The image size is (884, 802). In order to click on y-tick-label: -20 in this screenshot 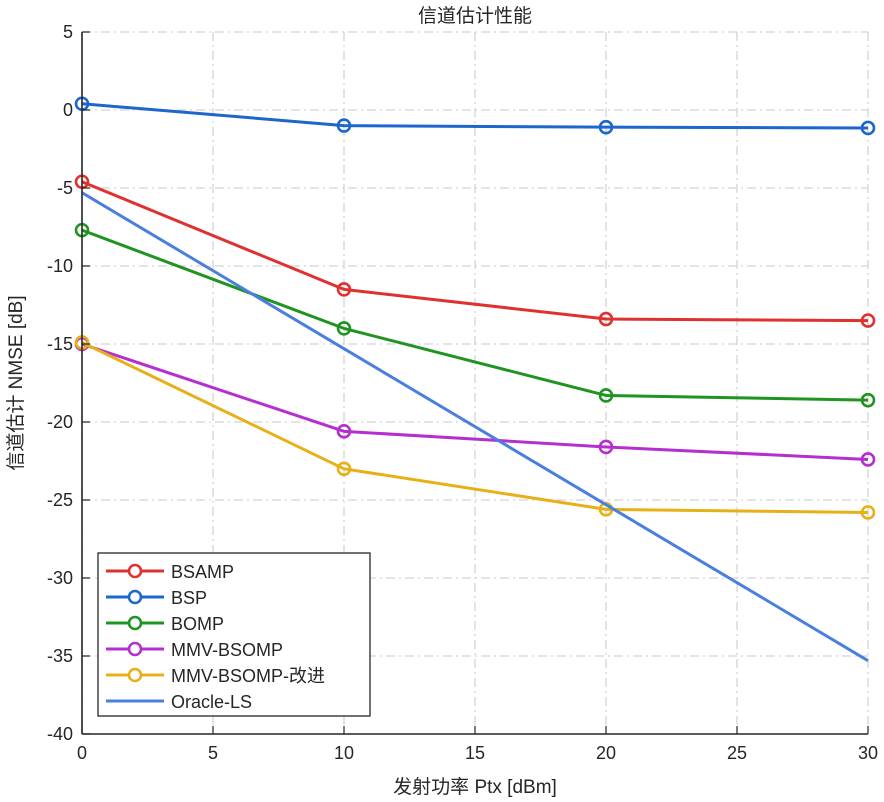, I will do `click(60, 422)`.